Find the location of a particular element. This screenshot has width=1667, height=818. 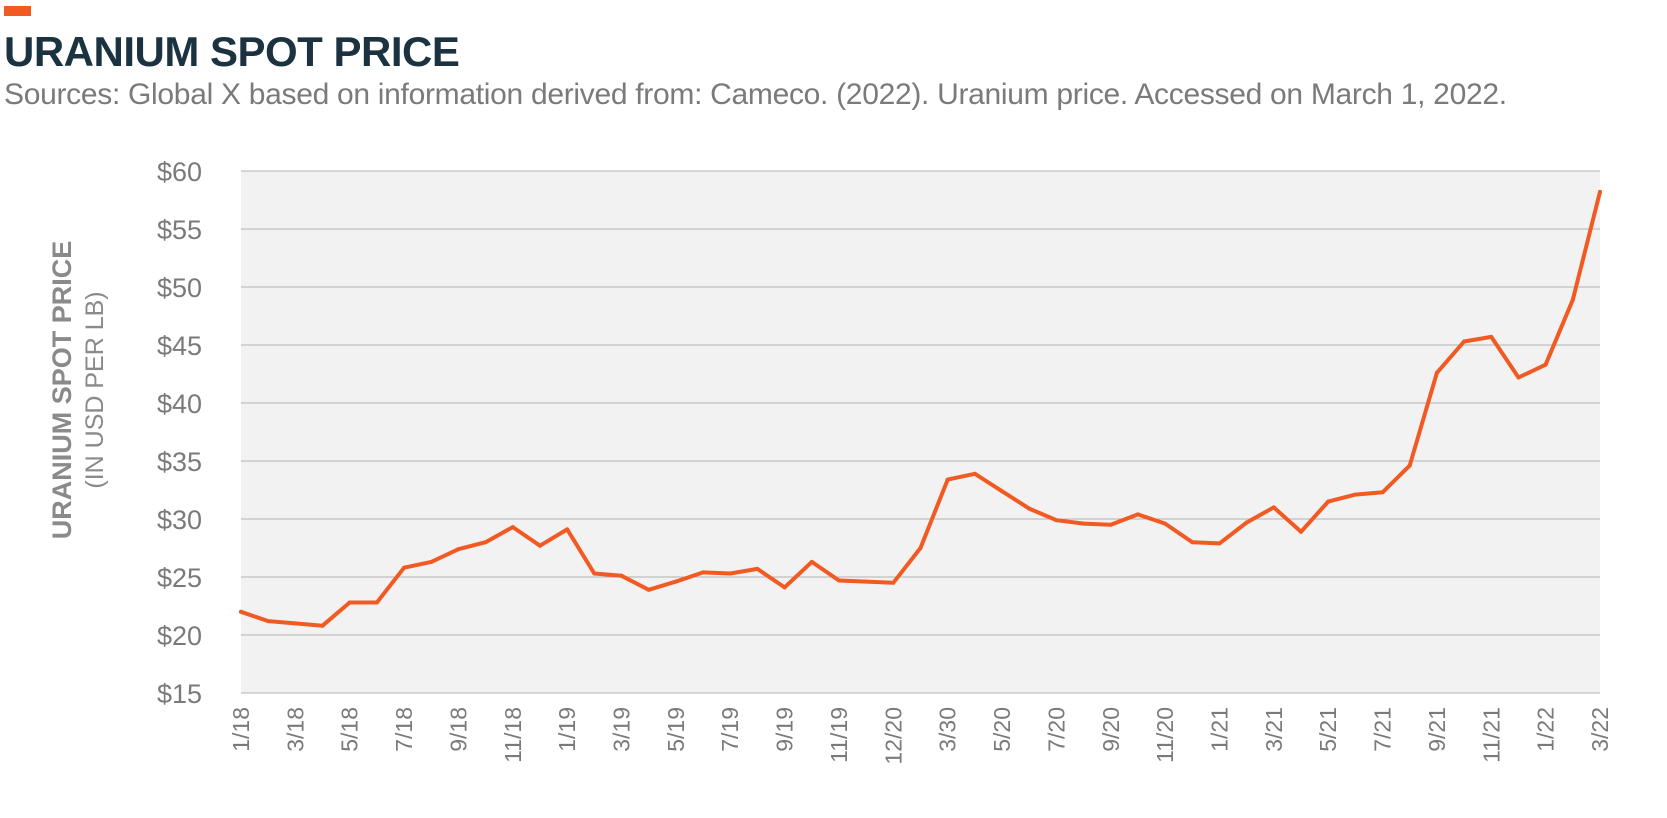

x-tick-label: 1/19 is located at coordinates (567, 729).